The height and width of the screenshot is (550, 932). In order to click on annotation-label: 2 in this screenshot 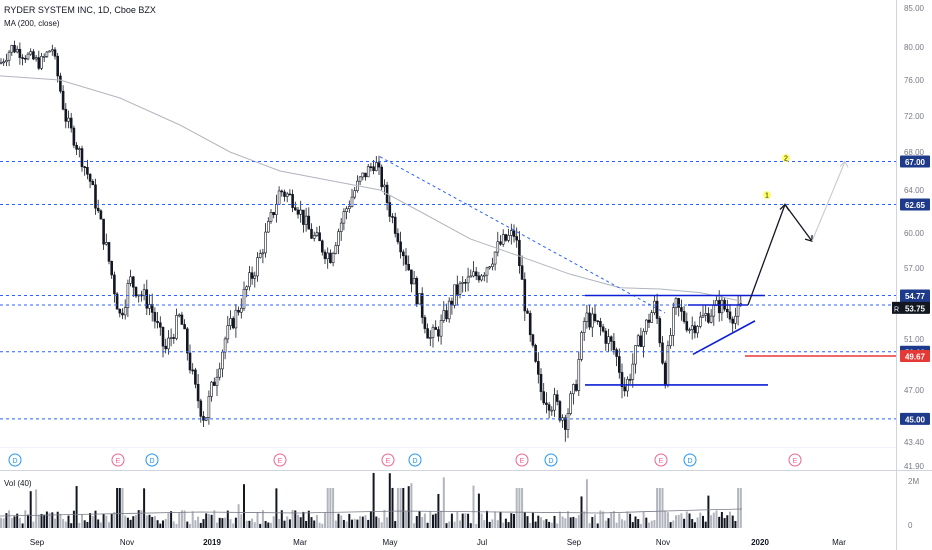, I will do `click(786, 159)`.